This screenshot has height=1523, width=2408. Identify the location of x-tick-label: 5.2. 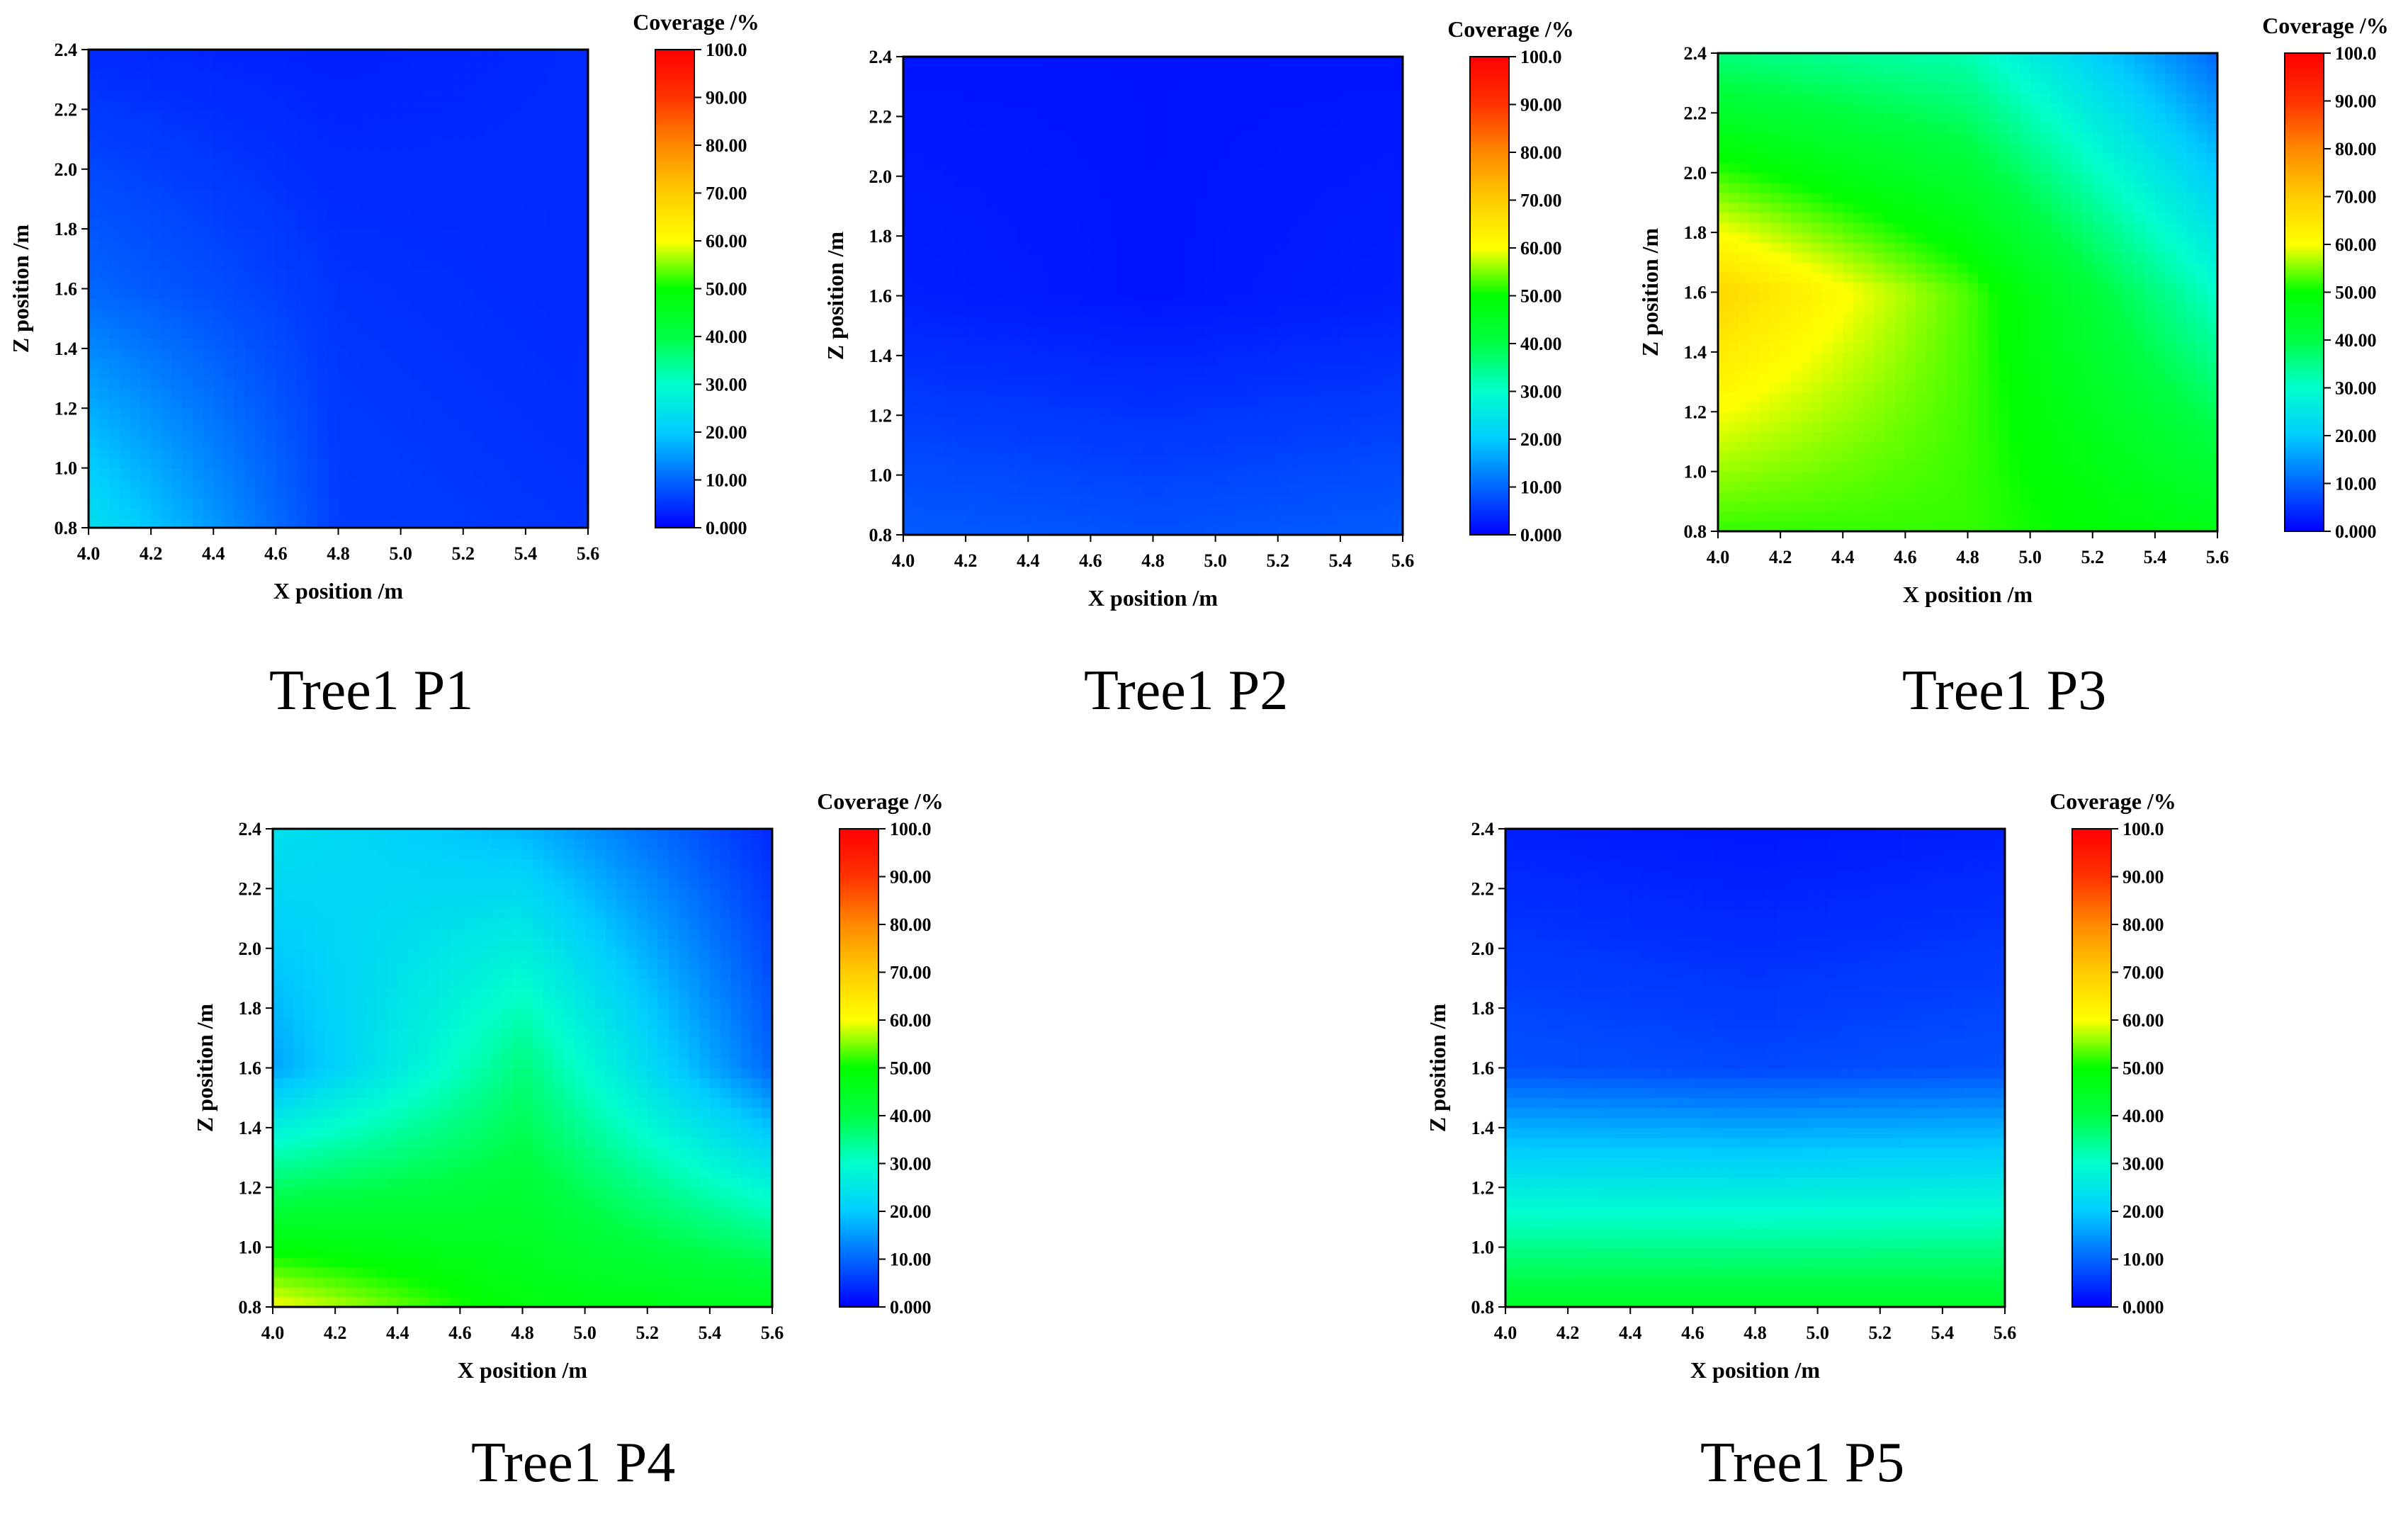
(1278, 560).